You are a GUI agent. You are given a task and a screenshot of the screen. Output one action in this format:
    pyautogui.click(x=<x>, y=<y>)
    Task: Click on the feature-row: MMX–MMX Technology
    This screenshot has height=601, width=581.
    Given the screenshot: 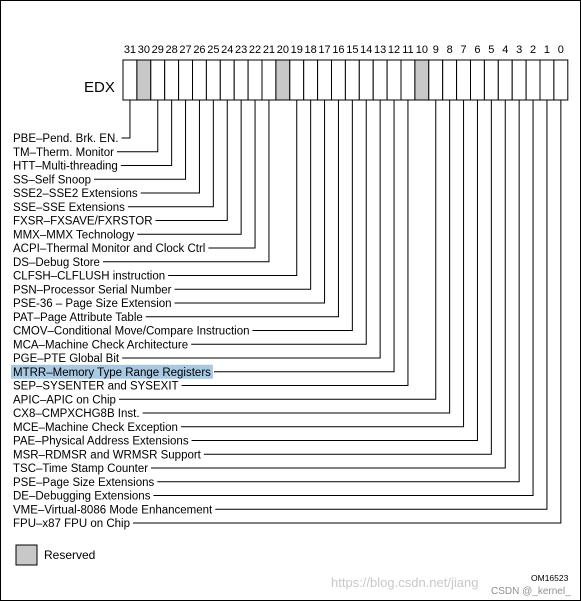 What is the action you would take?
    pyautogui.click(x=127, y=170)
    